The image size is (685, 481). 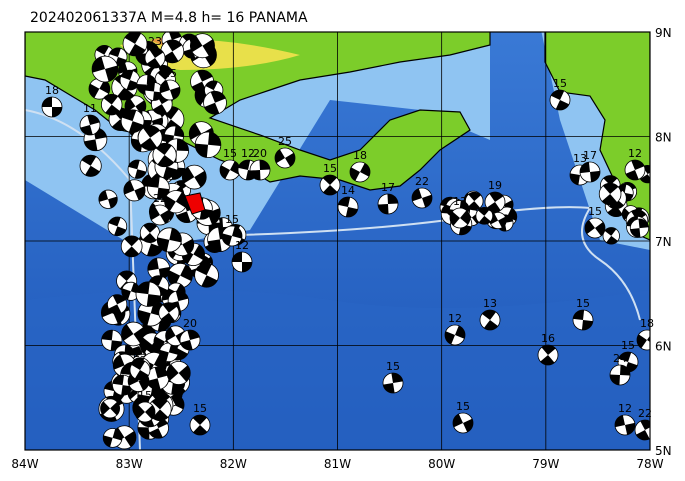 What do you see at coordinates (663, 138) in the screenshot?
I see `y-label: 8N` at bounding box center [663, 138].